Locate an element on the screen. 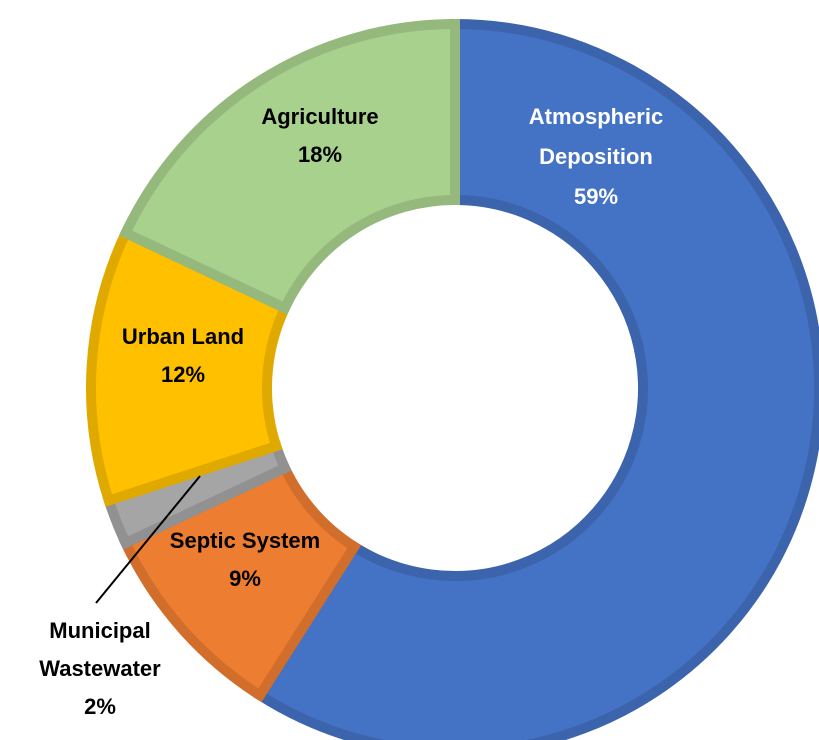 The width and height of the screenshot is (819, 740). label-municipal-wastewater: Municipal Wastewater 2% is located at coordinates (100, 668).